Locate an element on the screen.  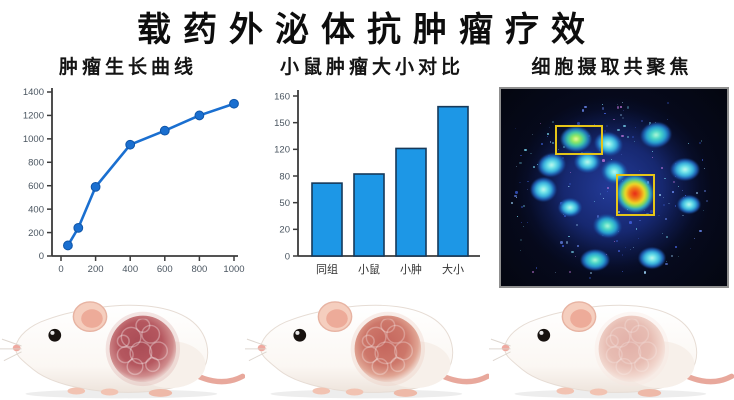
mouse-medium-tumor is located at coordinates (367, 345).